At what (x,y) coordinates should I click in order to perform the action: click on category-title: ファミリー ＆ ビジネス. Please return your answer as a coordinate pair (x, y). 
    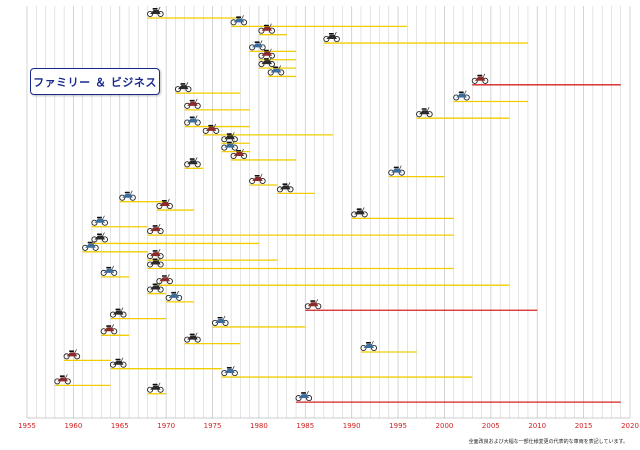
    Looking at the image, I should click on (95, 81).